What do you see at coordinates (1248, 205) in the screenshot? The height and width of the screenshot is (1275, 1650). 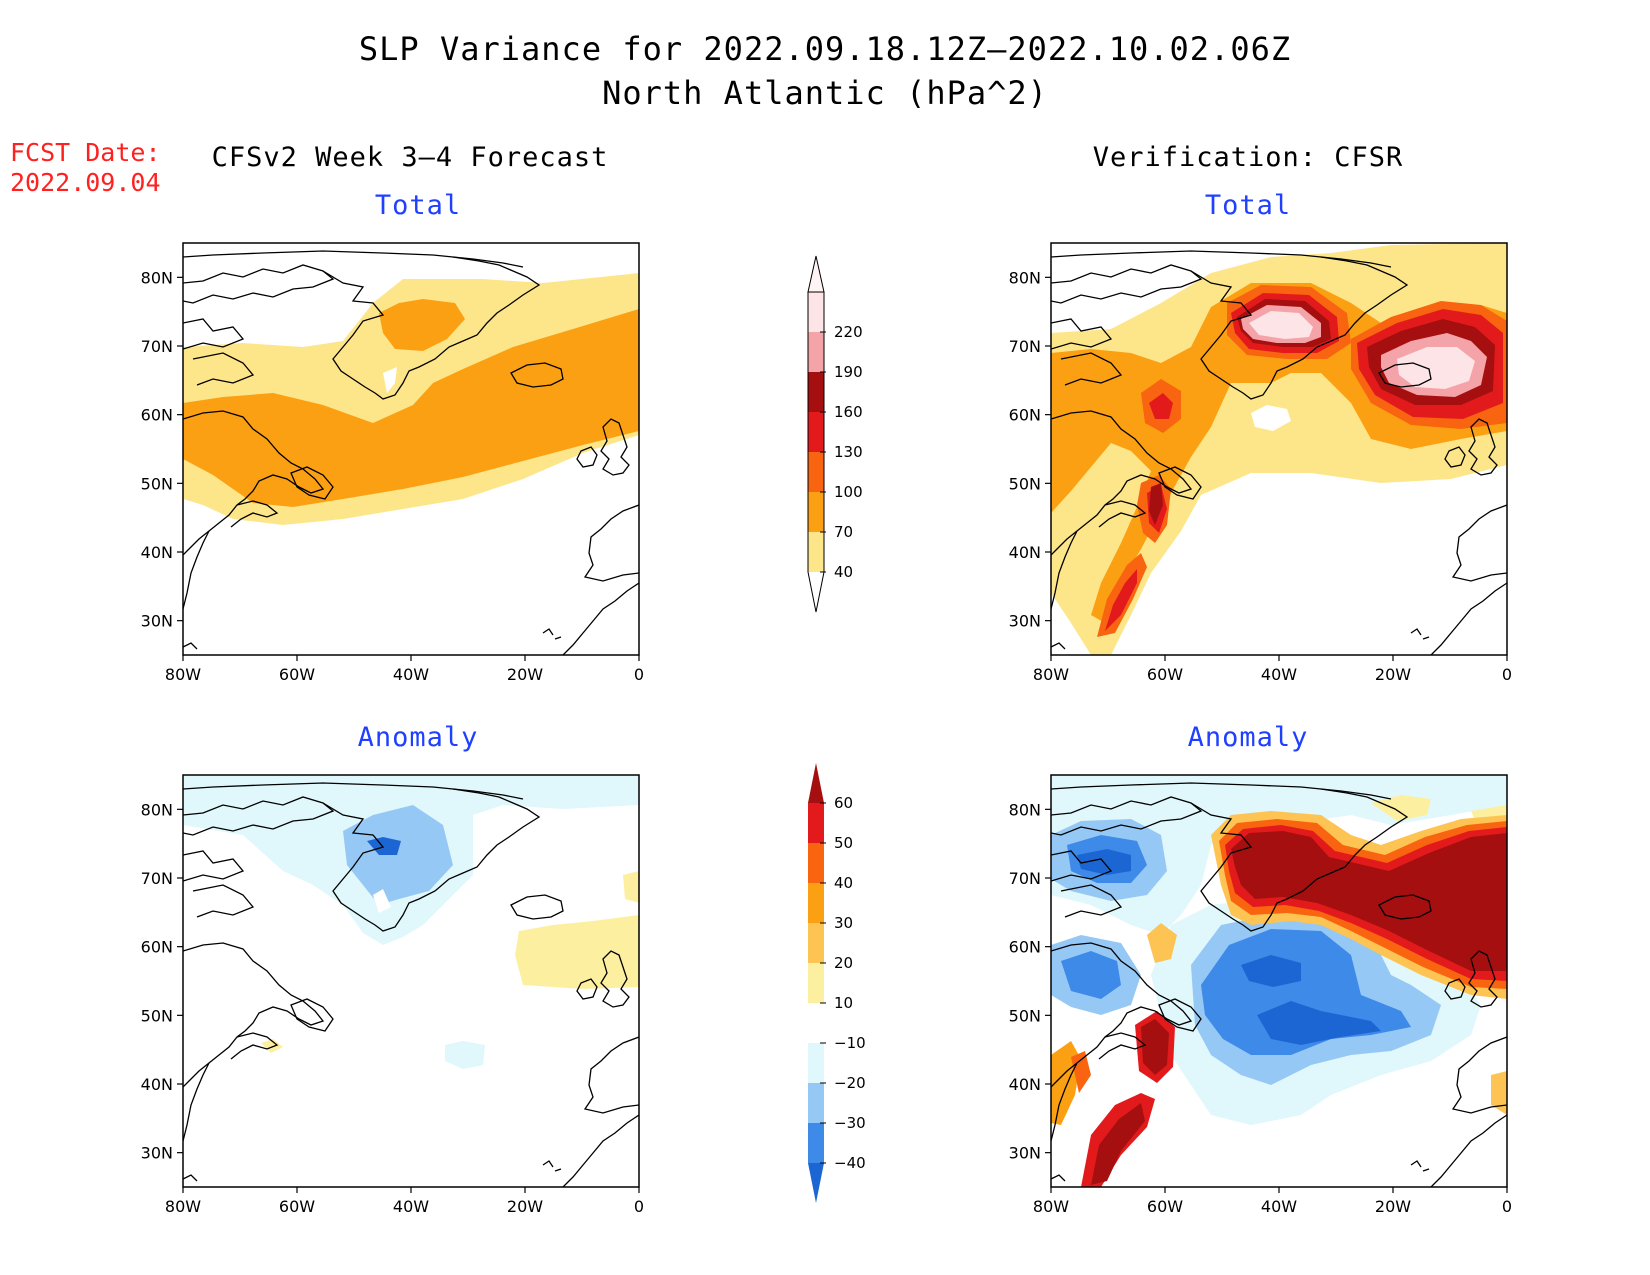 I see `panel-subtitle-verif-total: Total` at bounding box center [1248, 205].